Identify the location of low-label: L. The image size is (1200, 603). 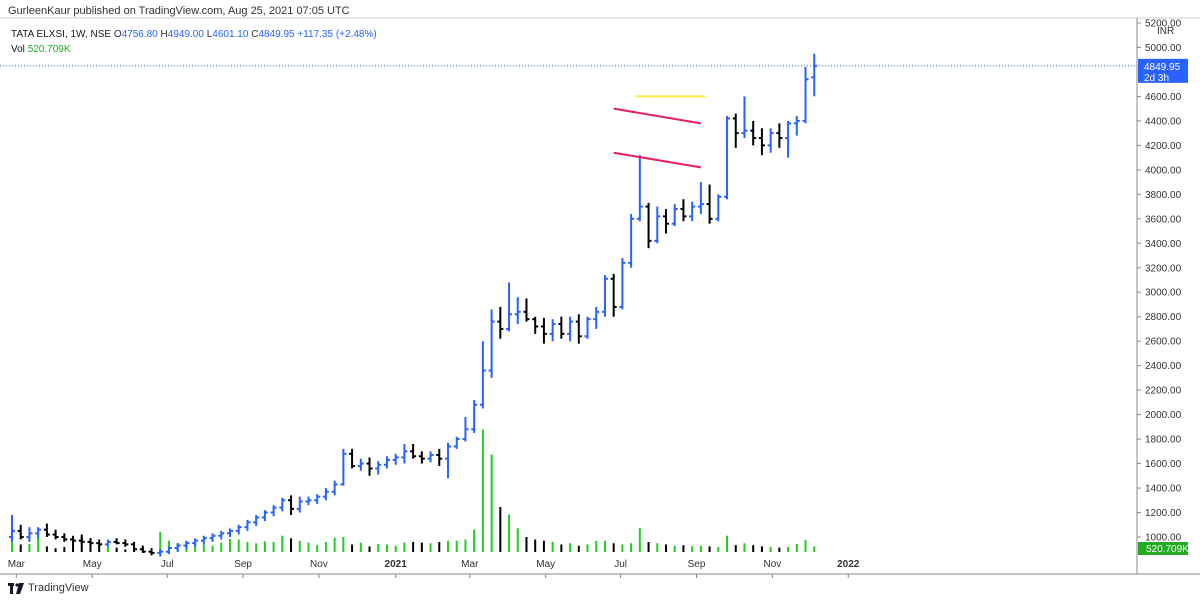
(209, 34).